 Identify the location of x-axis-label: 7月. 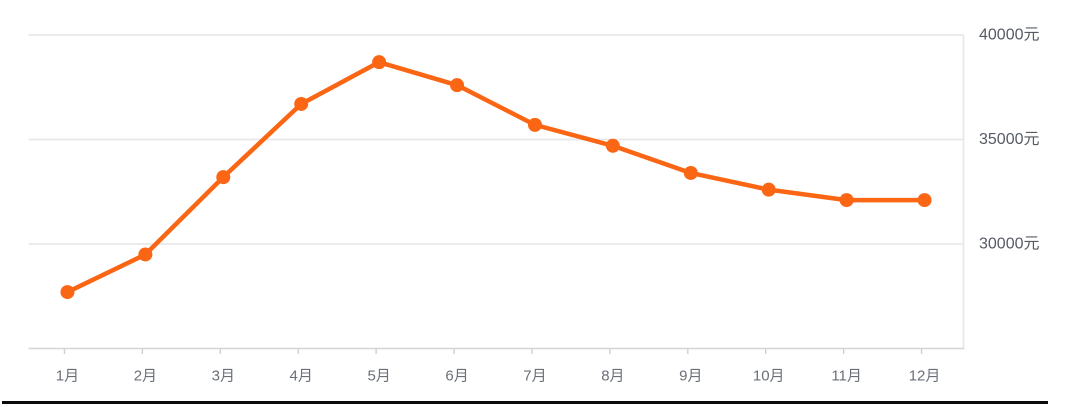
(534, 376).